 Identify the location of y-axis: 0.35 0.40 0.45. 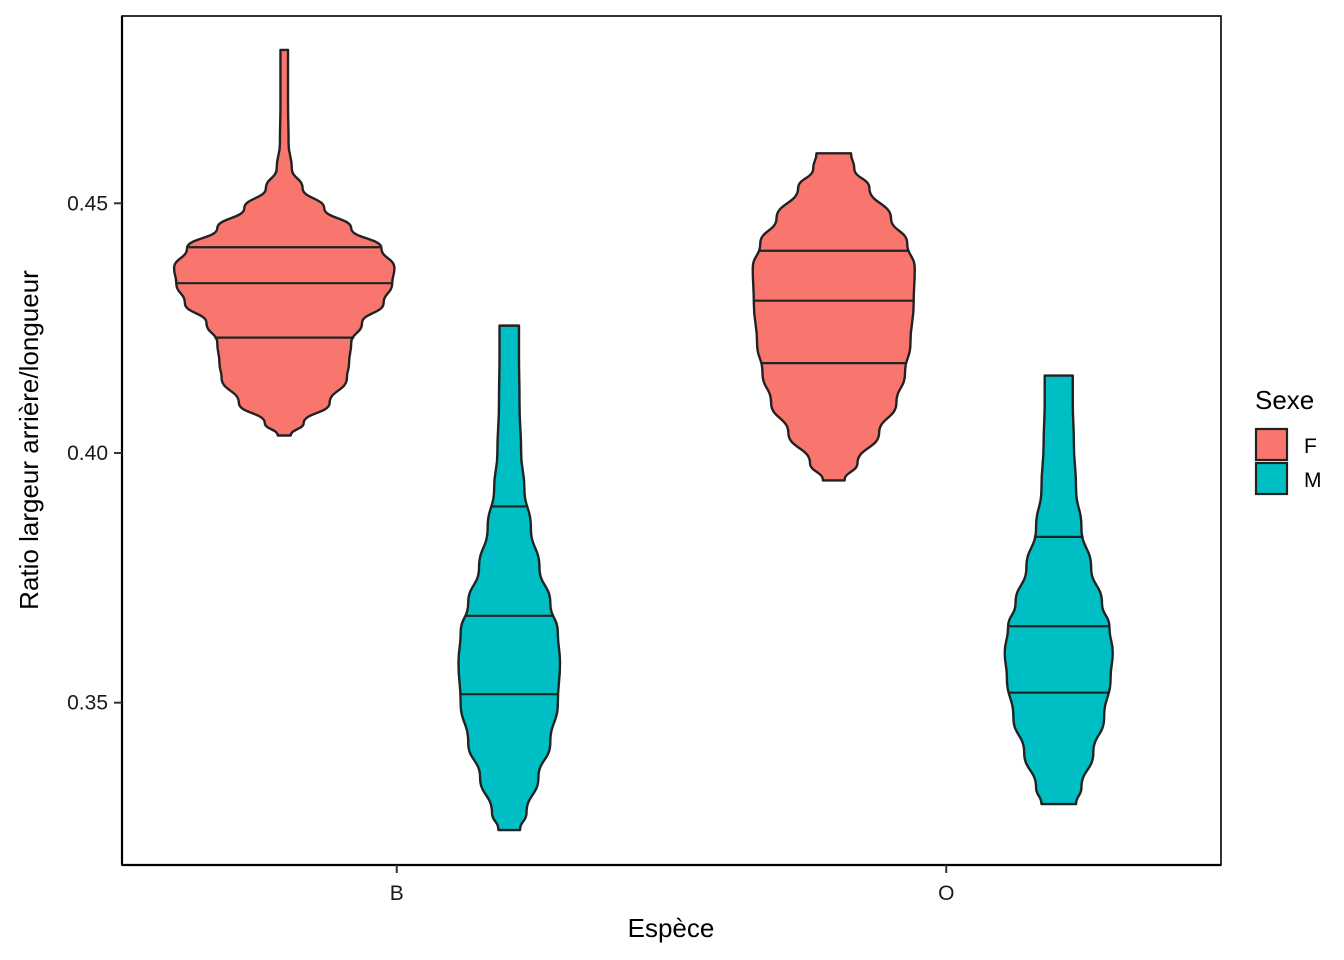
(95, 440).